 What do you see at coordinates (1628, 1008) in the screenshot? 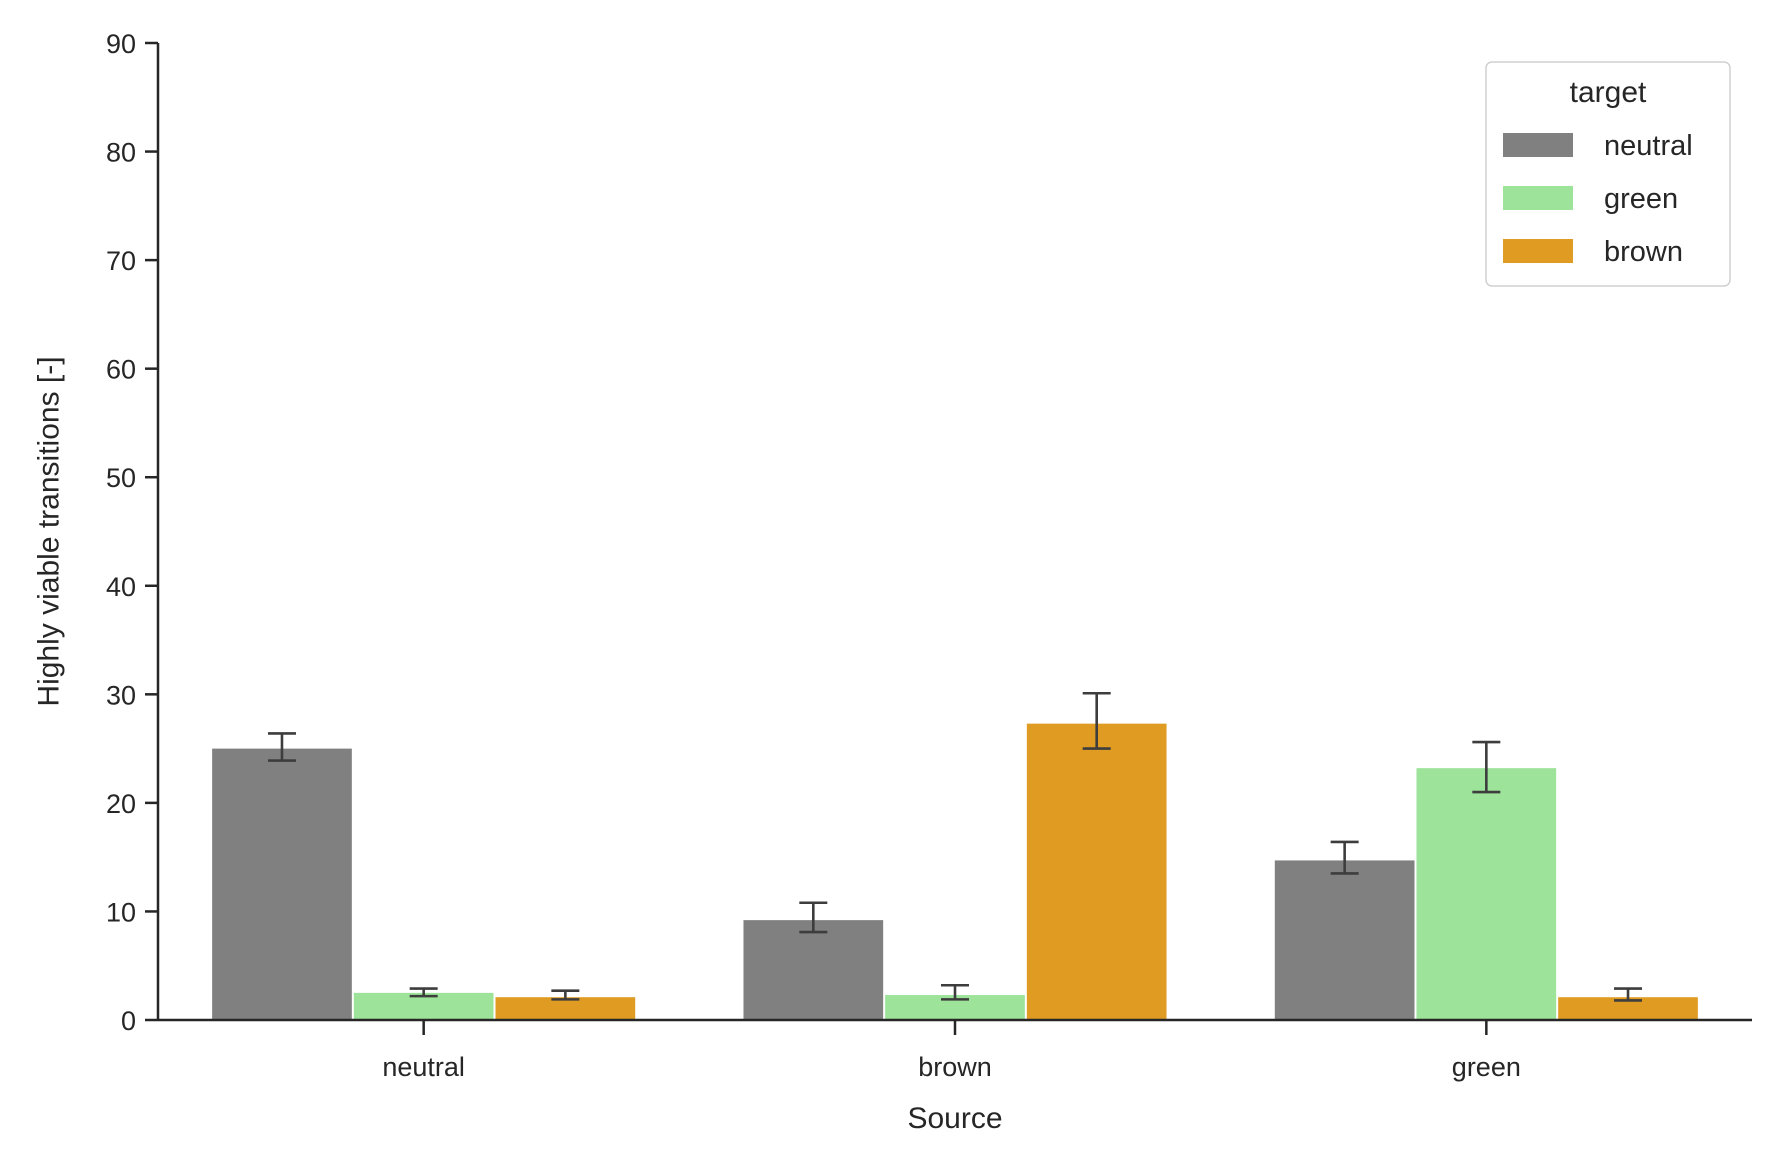
I see `bar-brown-green` at bounding box center [1628, 1008].